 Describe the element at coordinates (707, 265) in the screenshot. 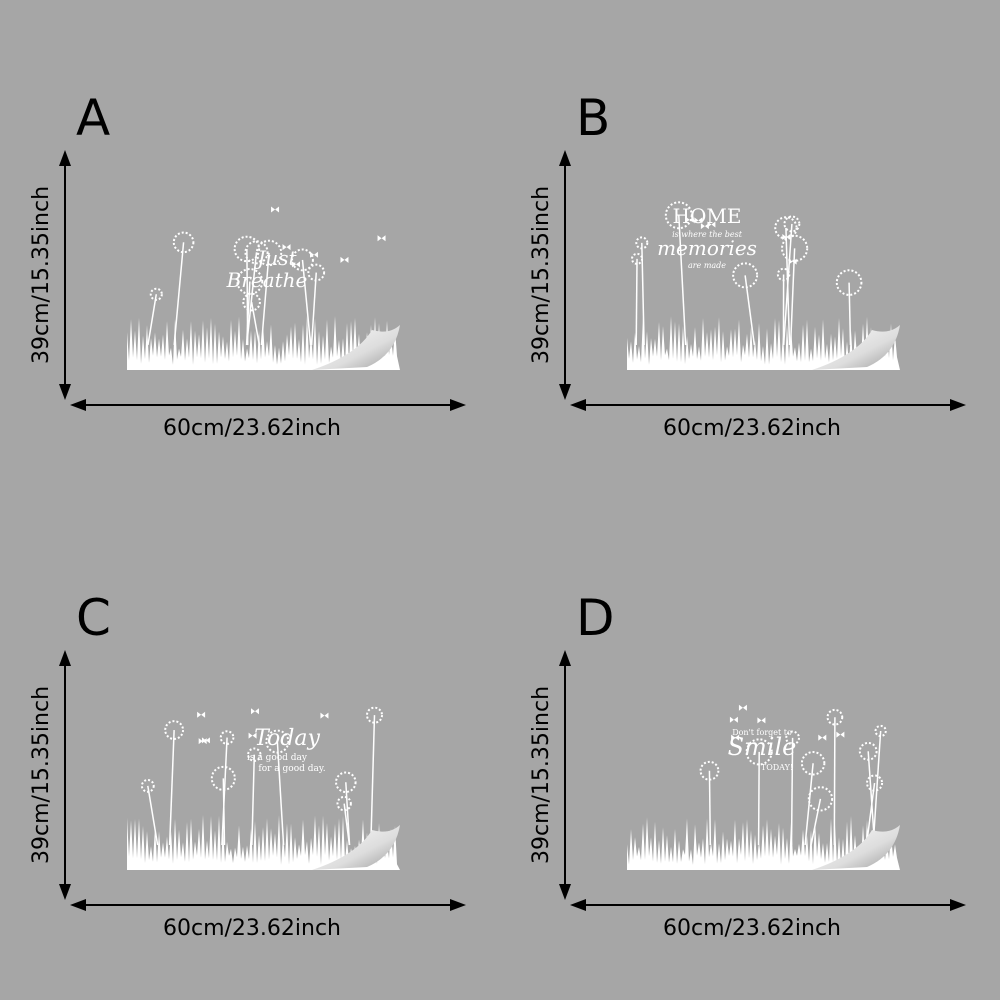

I see `decal-text: are made` at that location.